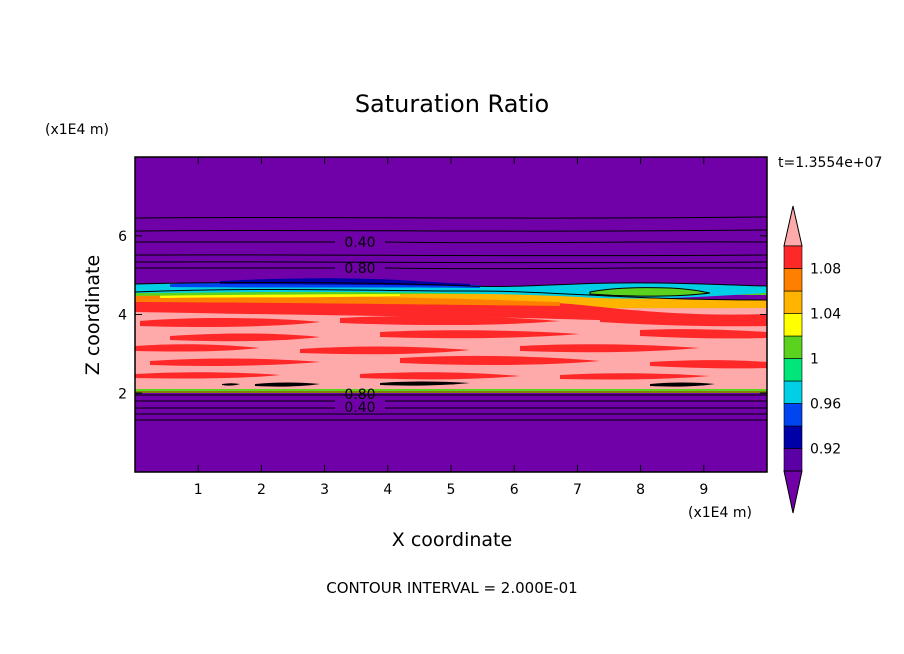 The image size is (904, 654). What do you see at coordinates (324, 490) in the screenshot?
I see `x-tick-label: 3` at bounding box center [324, 490].